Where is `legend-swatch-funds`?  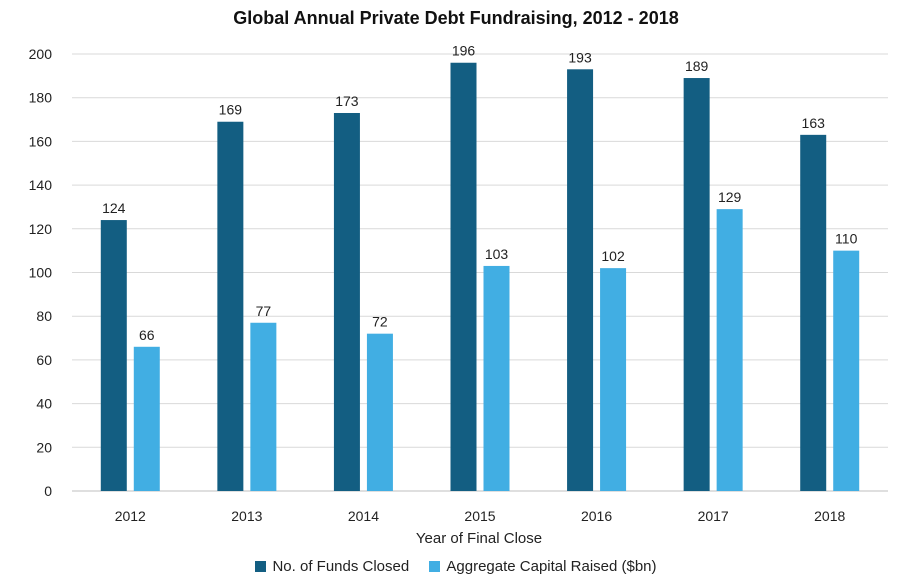
legend-swatch-funds is located at coordinates (261, 566).